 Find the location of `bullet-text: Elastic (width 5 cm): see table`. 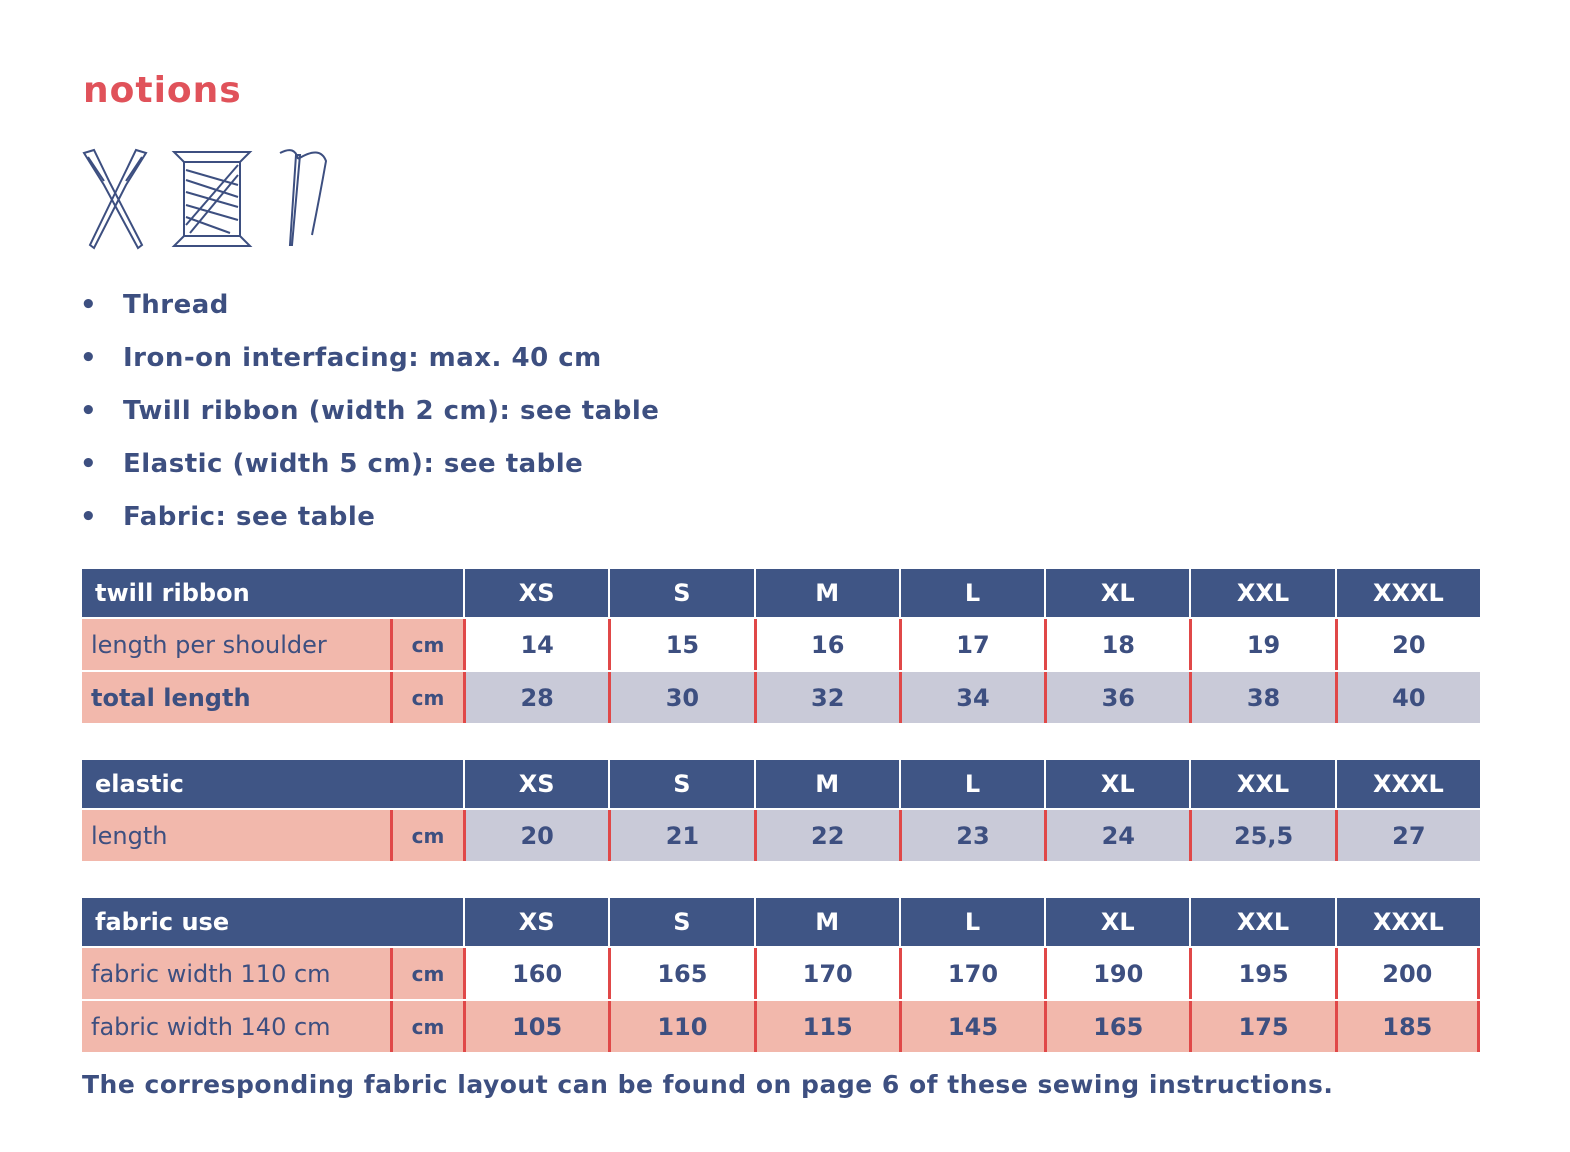

bullet-text: Elastic (width 5 cm): see table is located at coordinates (353, 464).